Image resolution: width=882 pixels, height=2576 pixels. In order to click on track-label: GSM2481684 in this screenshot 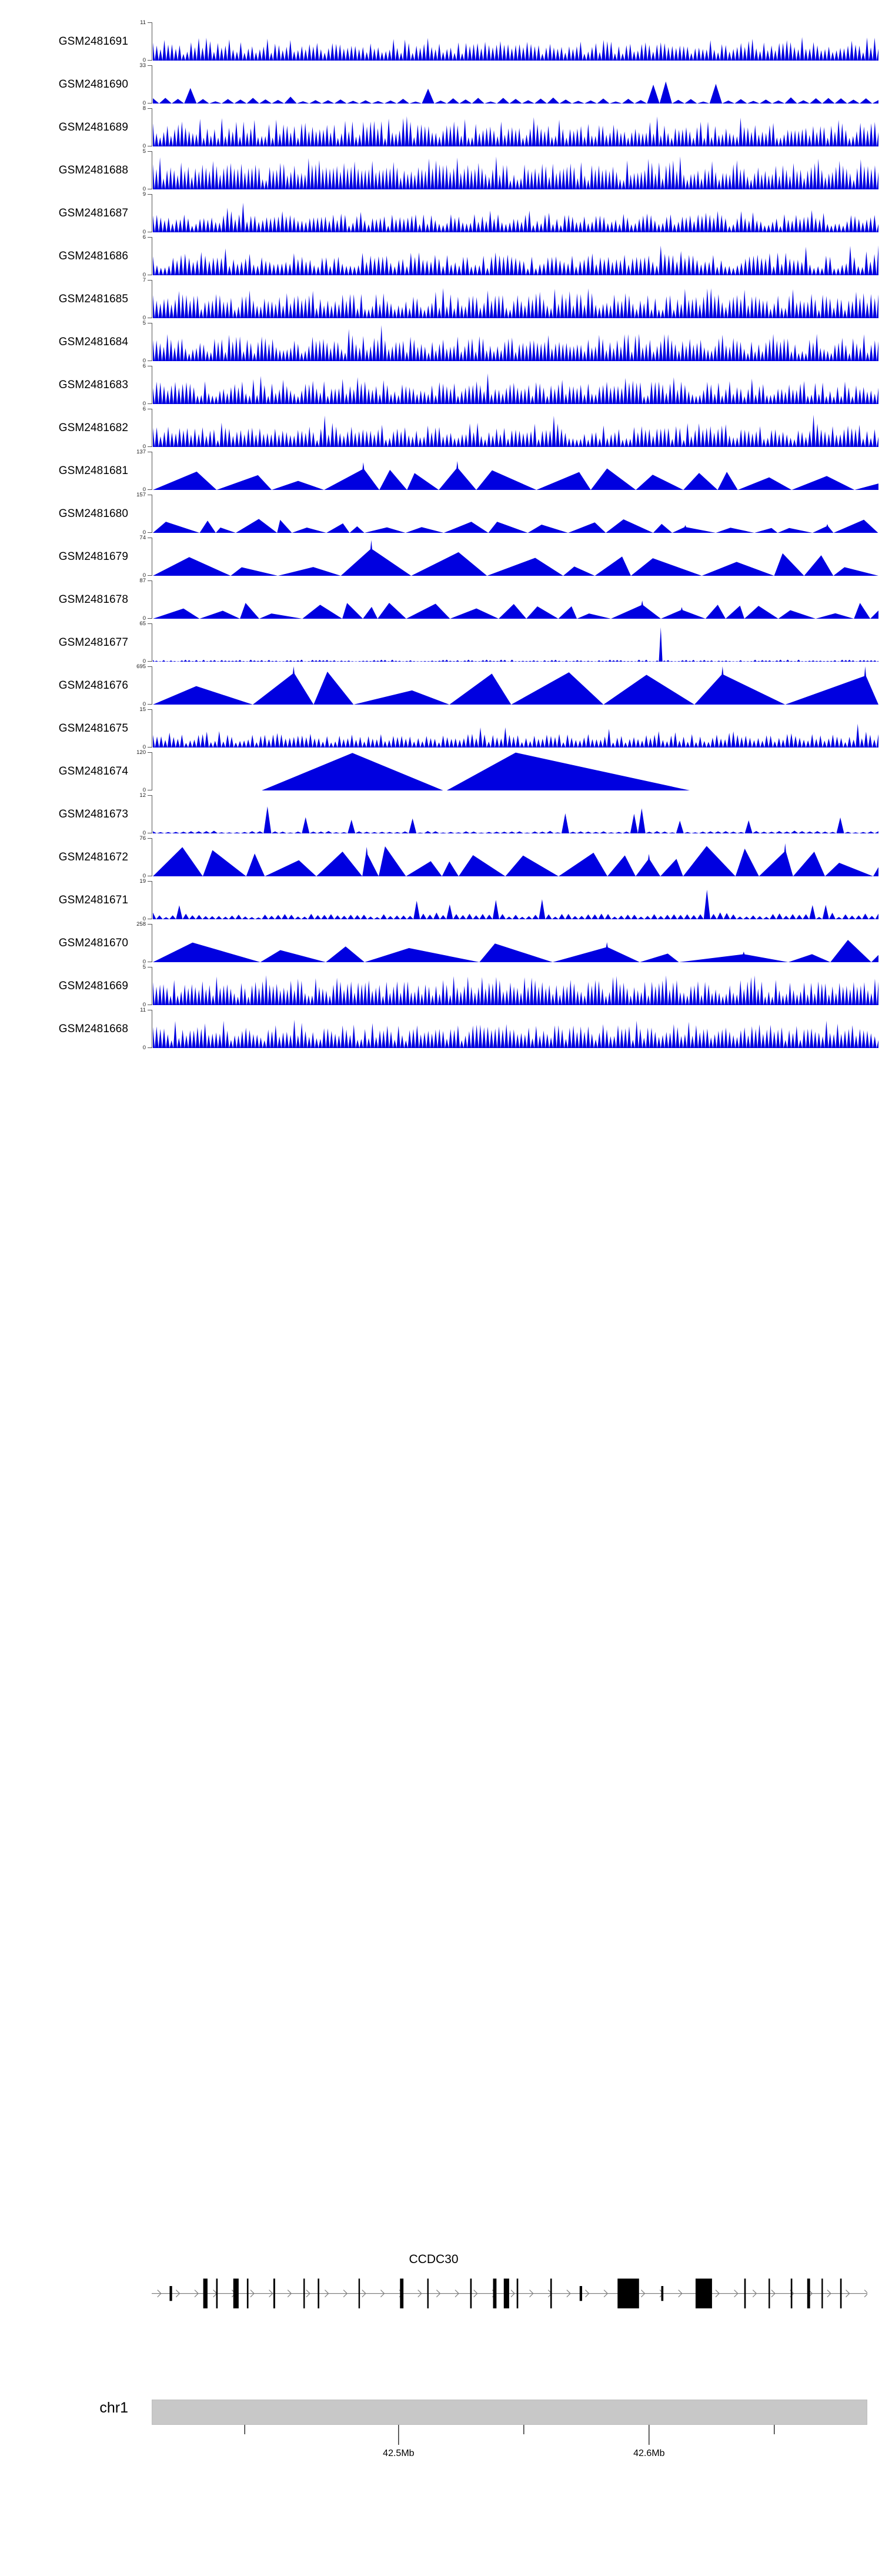, I will do `click(93, 341)`.